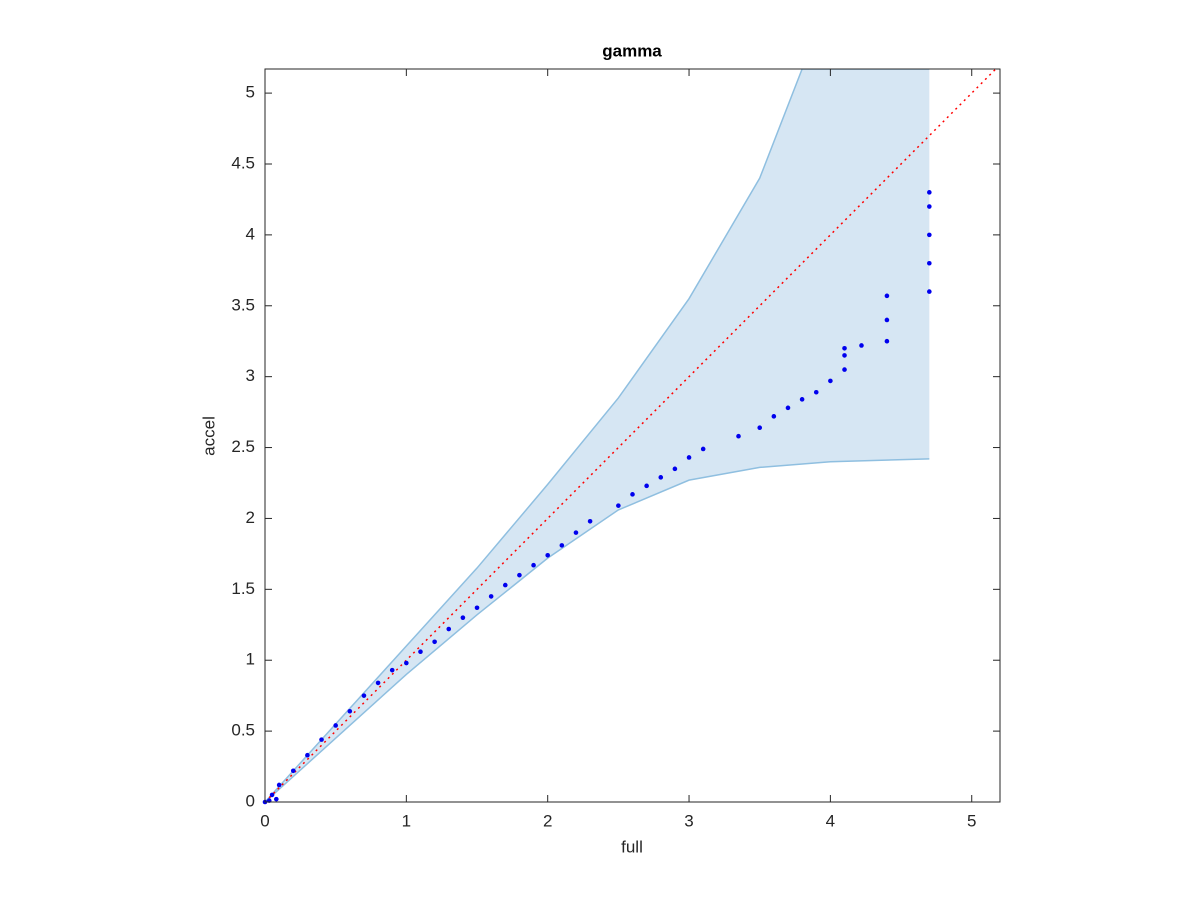  What do you see at coordinates (547, 820) in the screenshot?
I see `x-tick-label: 2` at bounding box center [547, 820].